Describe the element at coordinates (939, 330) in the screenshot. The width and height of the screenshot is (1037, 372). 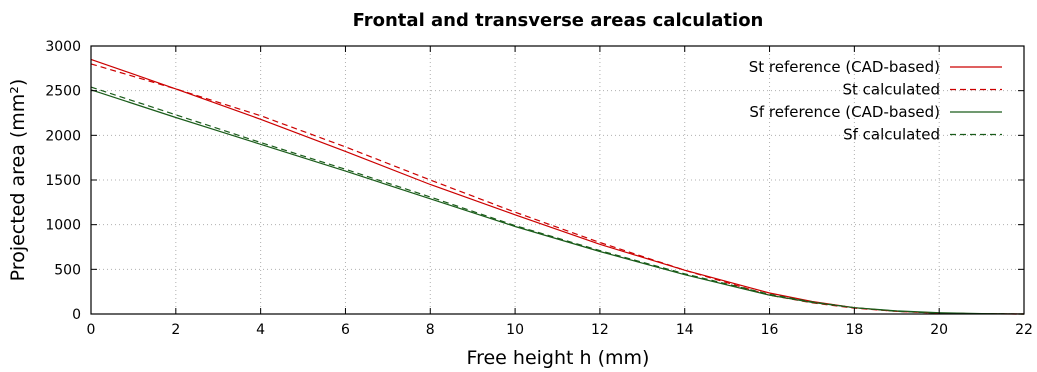
I see `x-tick-label: 20` at that location.